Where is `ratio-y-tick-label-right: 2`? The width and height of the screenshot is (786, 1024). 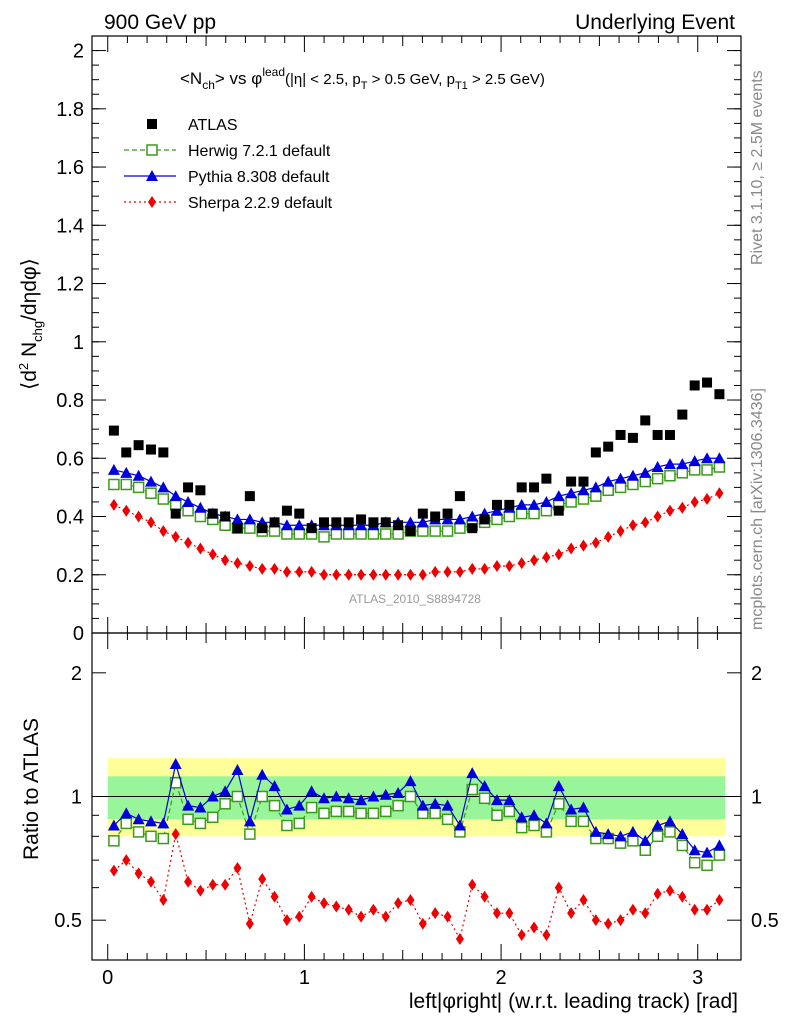 ratio-y-tick-label-right: 2 is located at coordinates (756, 674).